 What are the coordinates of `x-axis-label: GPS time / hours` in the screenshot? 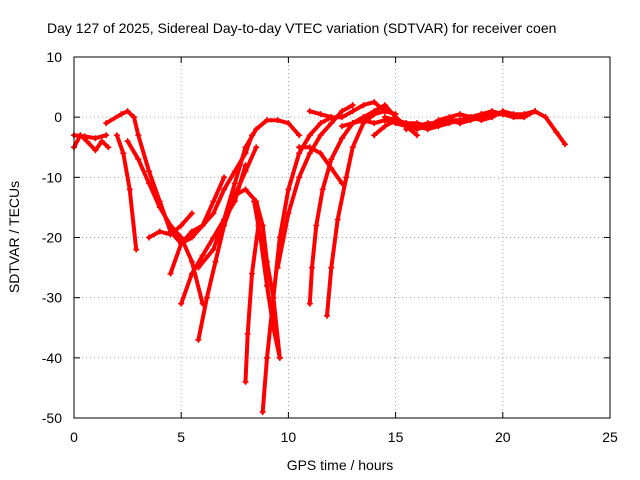 It's located at (340, 465).